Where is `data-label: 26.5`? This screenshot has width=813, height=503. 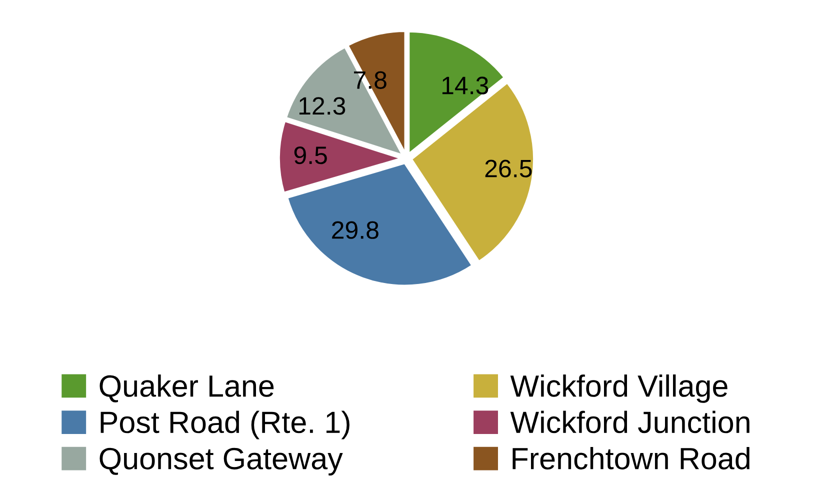
data-label: 26.5 is located at coordinates (508, 169).